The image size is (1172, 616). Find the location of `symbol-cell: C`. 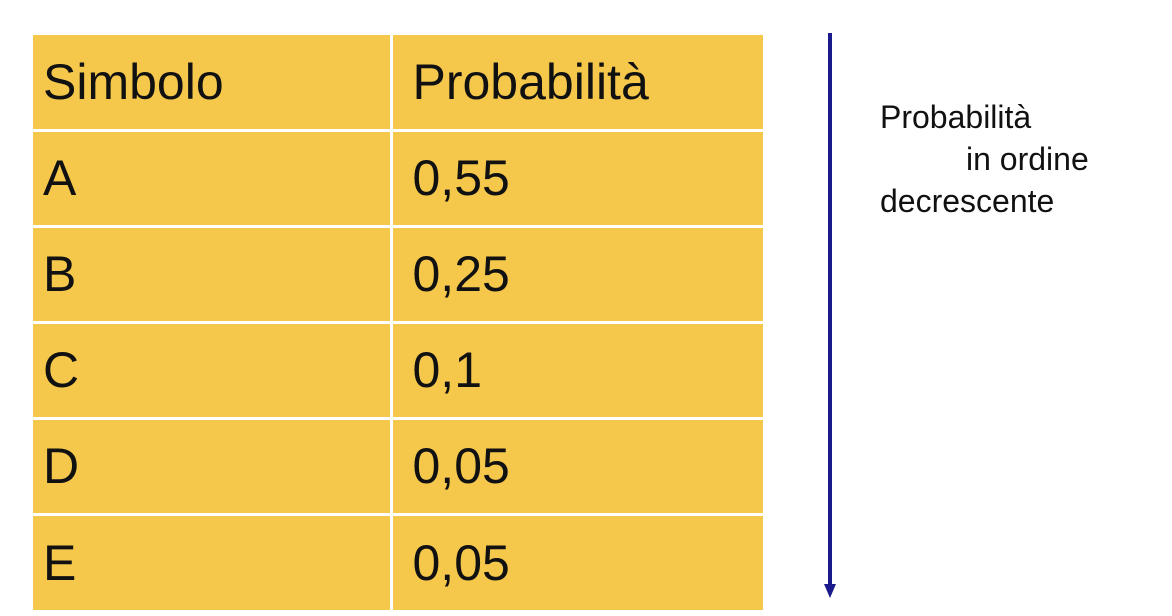

symbol-cell: C is located at coordinates (213, 371).